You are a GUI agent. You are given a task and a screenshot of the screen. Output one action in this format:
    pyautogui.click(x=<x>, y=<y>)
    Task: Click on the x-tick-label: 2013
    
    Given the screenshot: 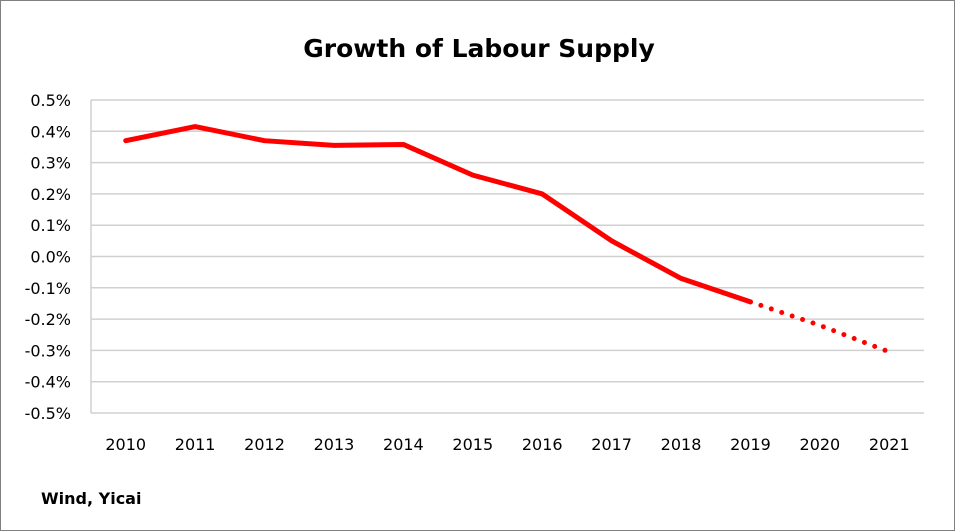 What is the action you would take?
    pyautogui.click(x=334, y=444)
    